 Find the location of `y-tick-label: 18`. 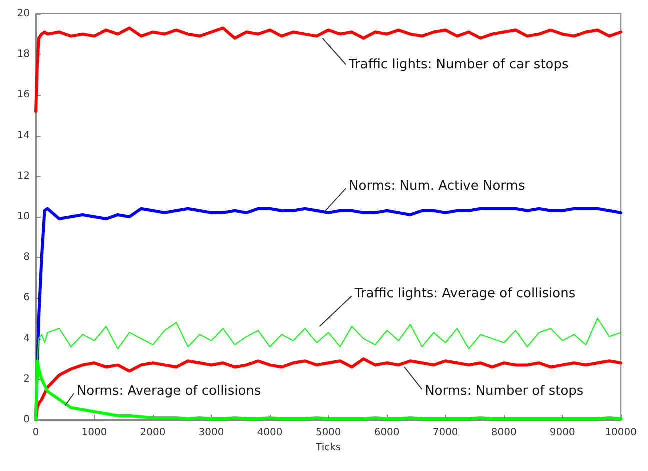

y-tick-label: 18 is located at coordinates (23, 54).